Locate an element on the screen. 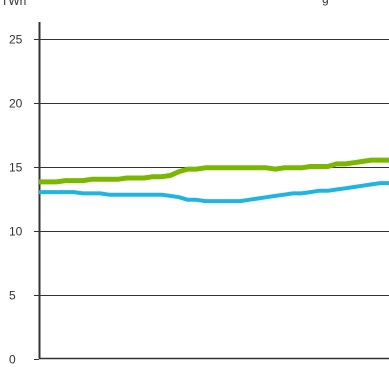 The width and height of the screenshot is (389, 369). series-lines is located at coordinates (214, 180).